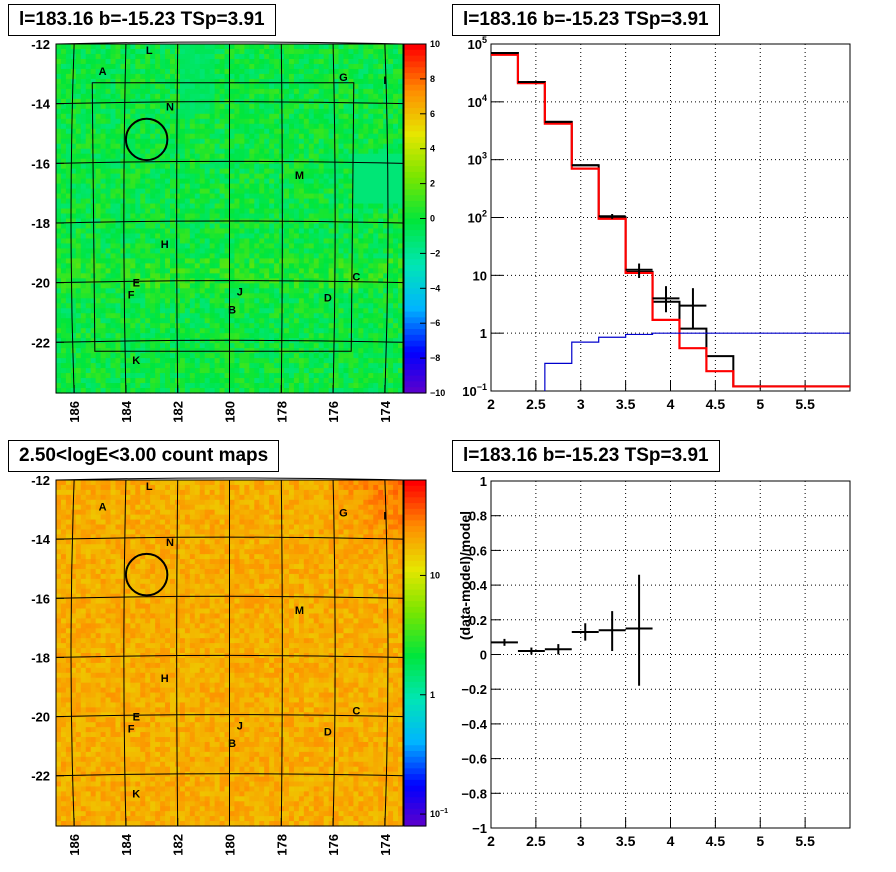 This screenshot has height=872, width=896. Describe the element at coordinates (131, 296) in the screenshot. I see `source-label-F: F` at that location.